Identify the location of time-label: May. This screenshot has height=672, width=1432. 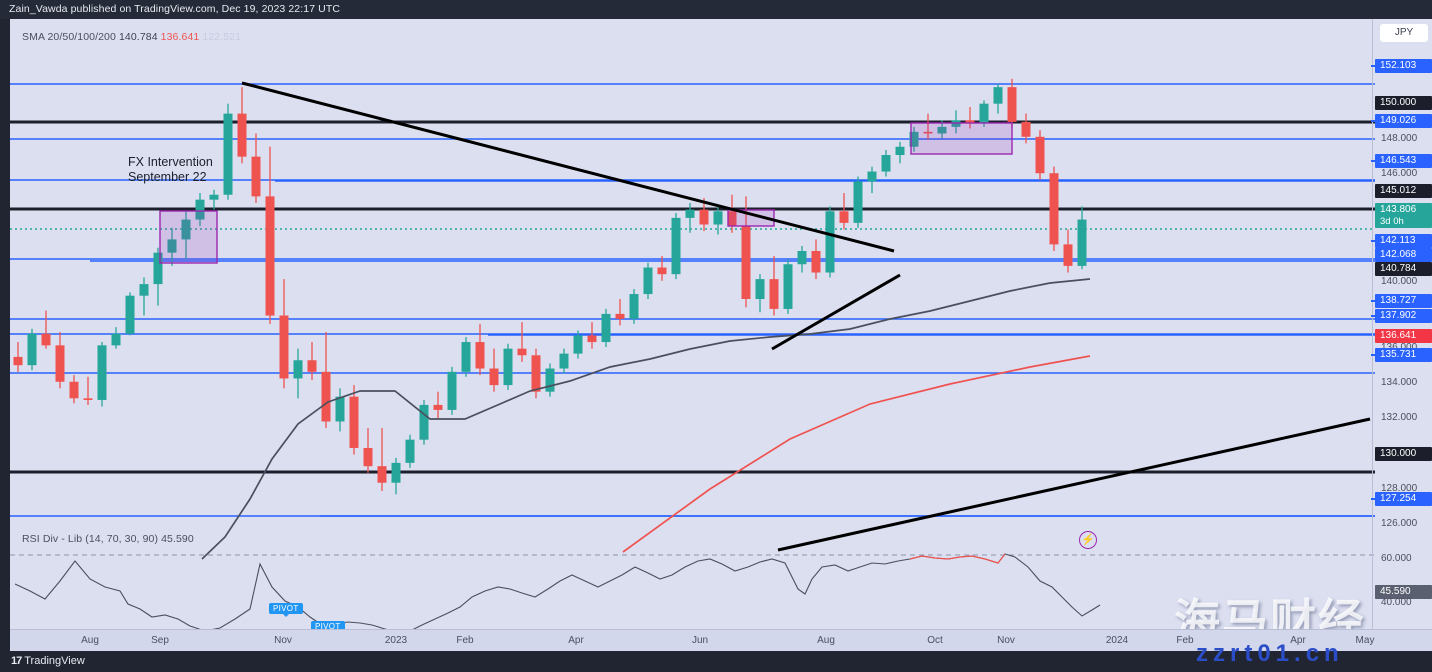
(1365, 640).